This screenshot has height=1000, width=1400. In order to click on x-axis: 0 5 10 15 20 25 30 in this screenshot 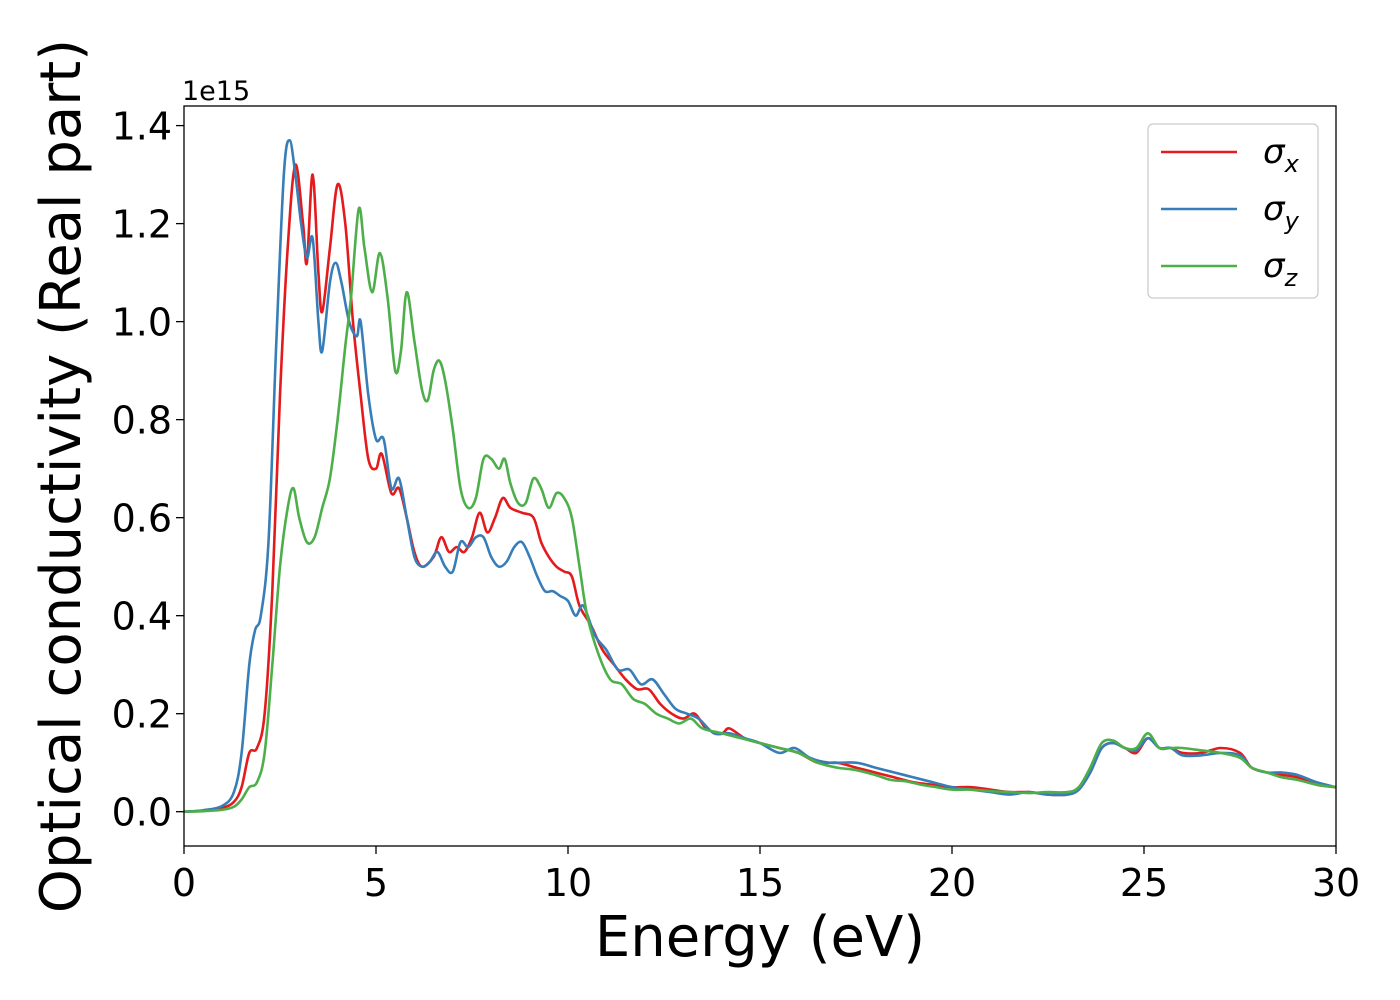, I will do `click(766, 875)`.